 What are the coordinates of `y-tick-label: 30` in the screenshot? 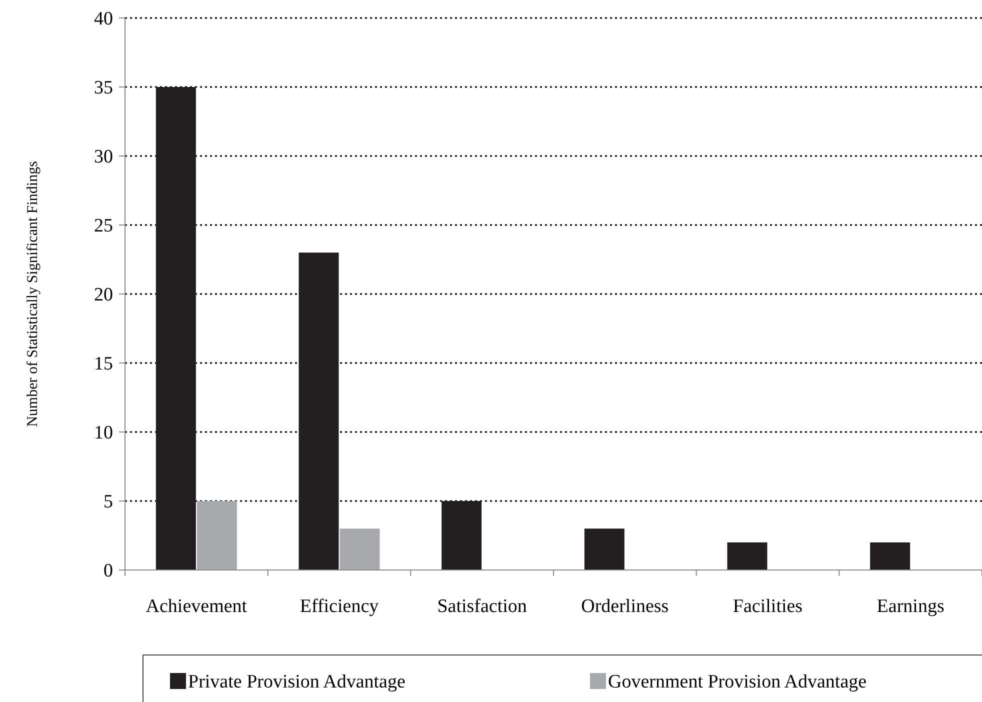 It's located at (103, 157).